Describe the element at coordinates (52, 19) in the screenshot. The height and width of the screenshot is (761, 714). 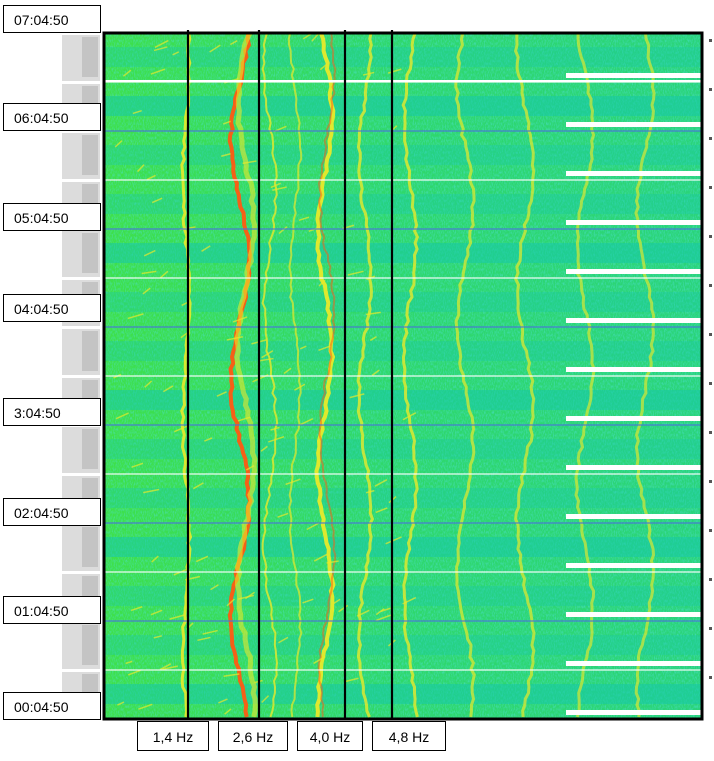
I see `time-label: 07:04:50` at that location.